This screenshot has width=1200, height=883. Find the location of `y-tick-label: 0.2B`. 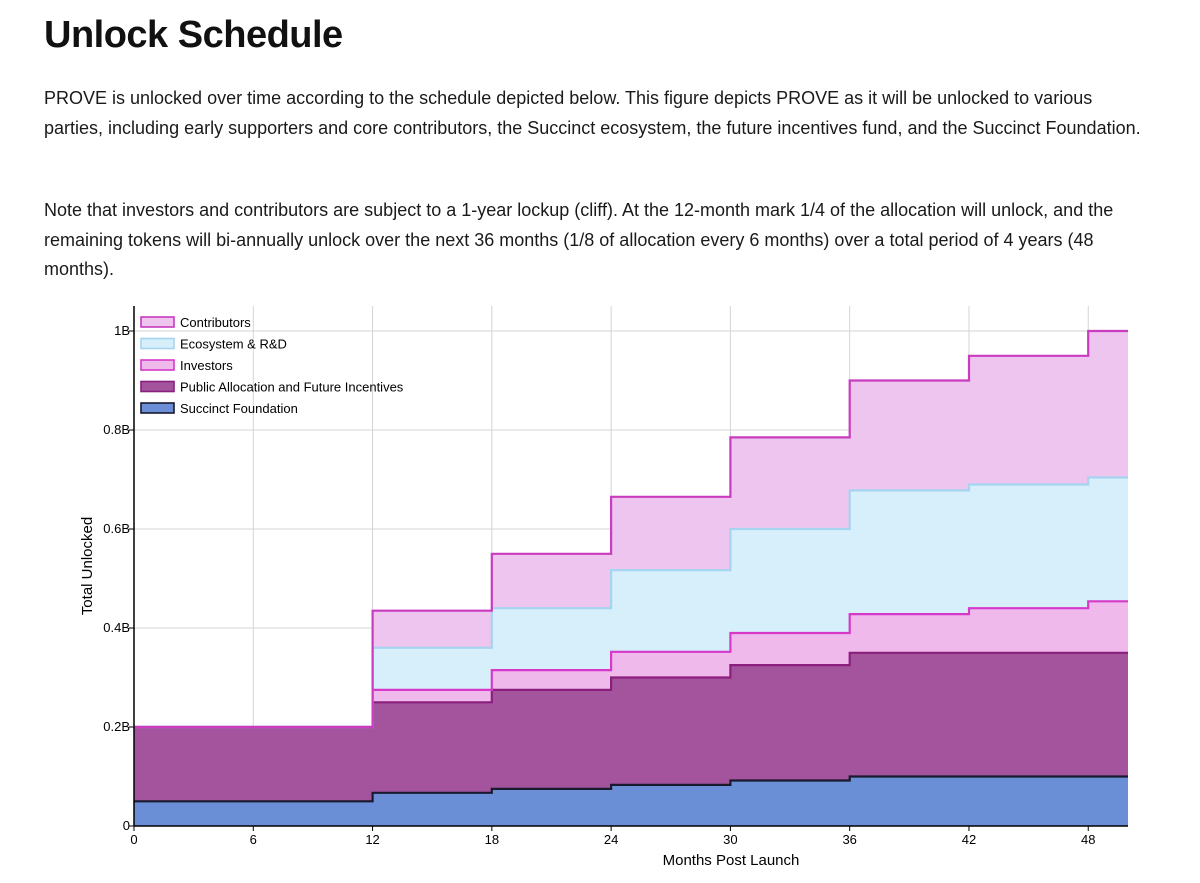

y-tick-label: 0.2B is located at coordinates (116, 726).